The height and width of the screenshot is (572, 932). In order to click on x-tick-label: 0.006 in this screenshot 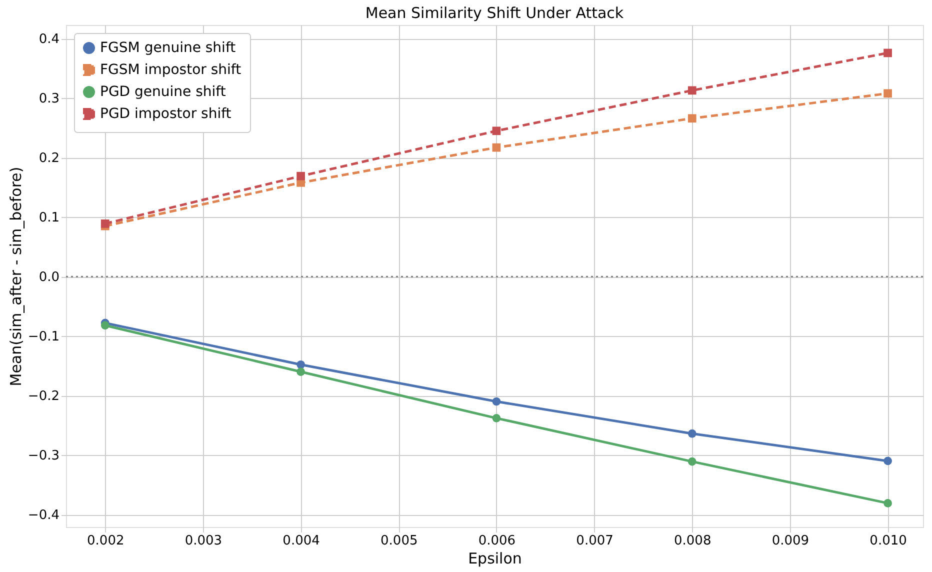, I will do `click(497, 541)`.